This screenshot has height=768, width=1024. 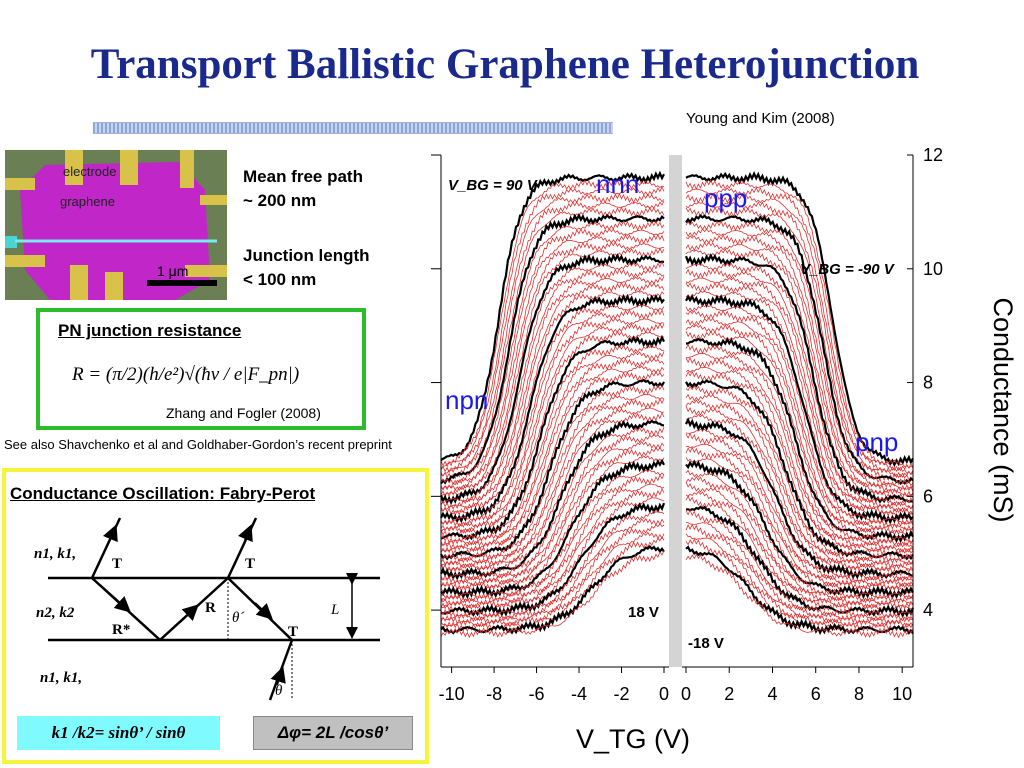 I want to click on citation-zhang-fogler: Zhang and Fogler (2008), so click(x=243, y=413).